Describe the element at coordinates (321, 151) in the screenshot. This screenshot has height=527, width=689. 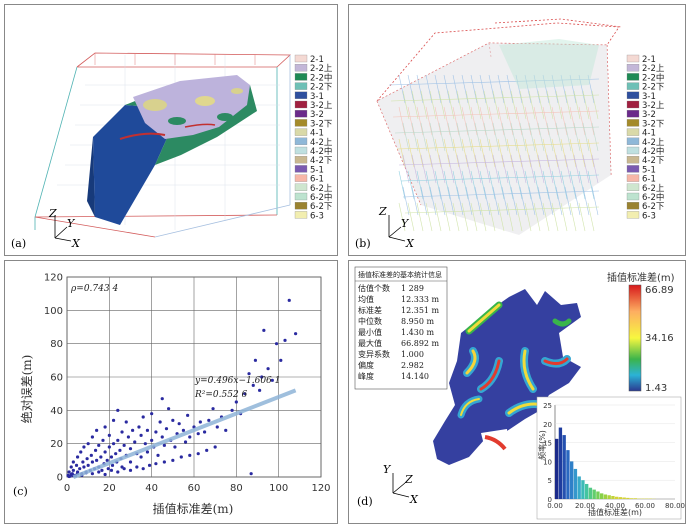
I see `legend-label: 4-2中` at that location.